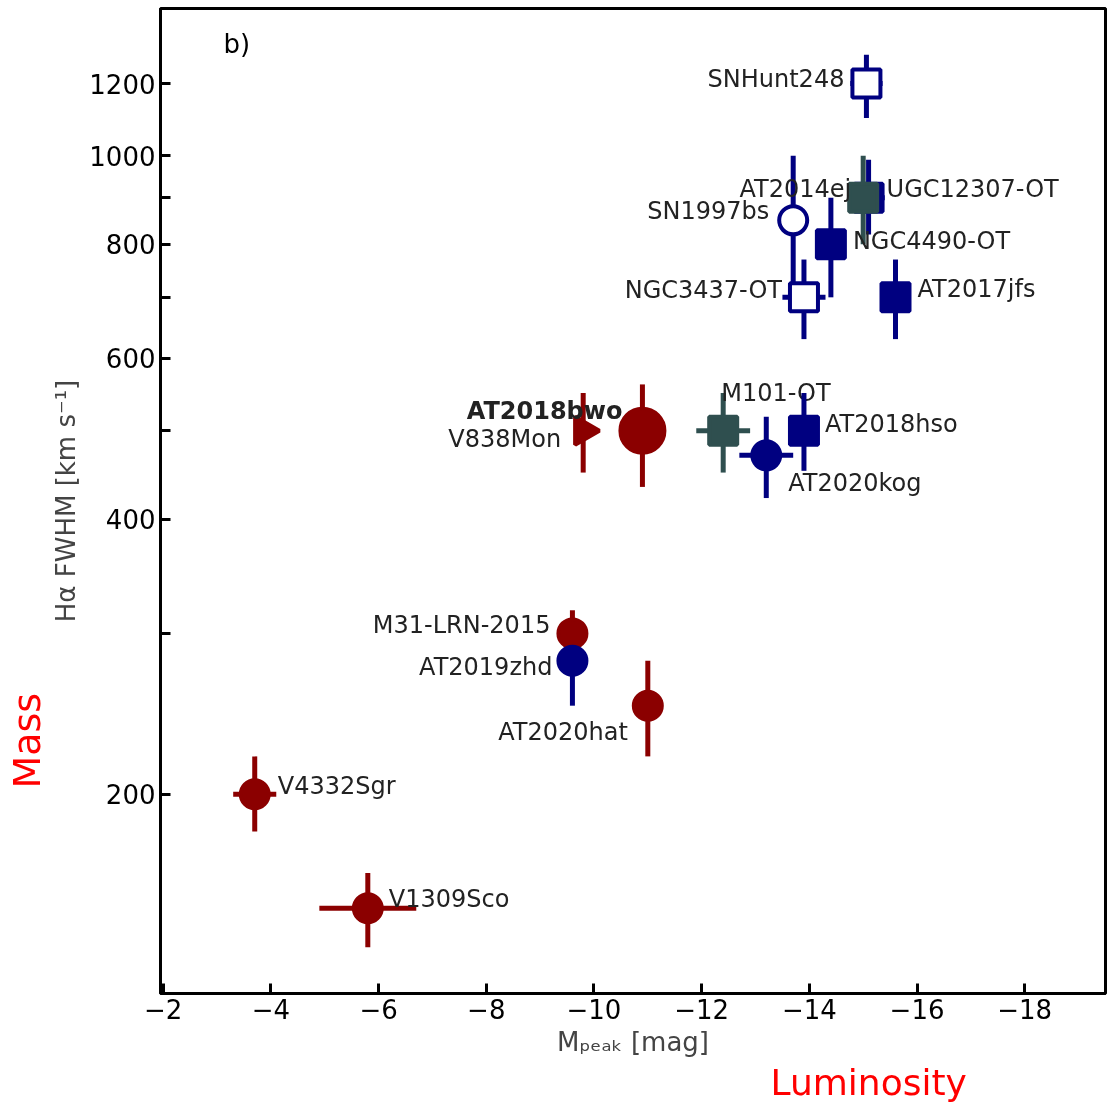  Describe the element at coordinates (66, 501) in the screenshot. I see `y-axis-title: Hα FWHM [km s⁻¹]` at that location.